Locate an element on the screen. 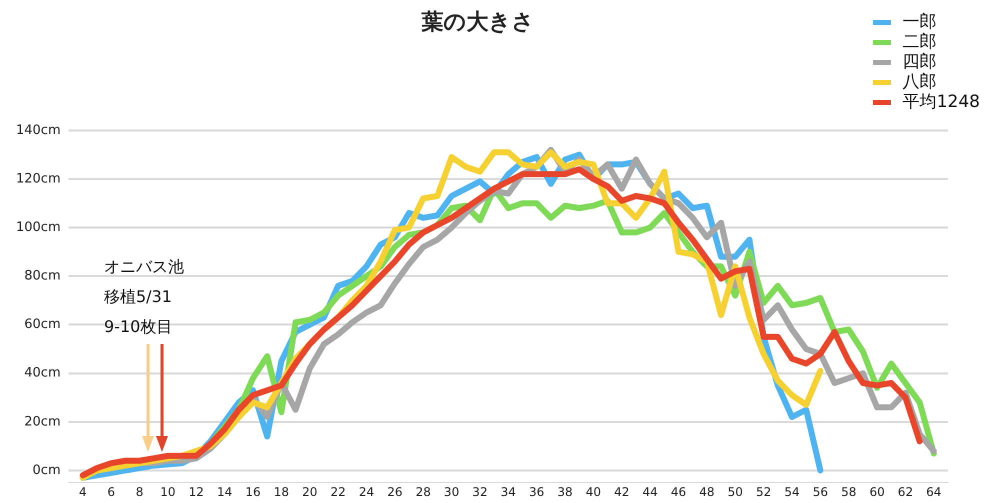  x-tick-label: 48 is located at coordinates (707, 491).